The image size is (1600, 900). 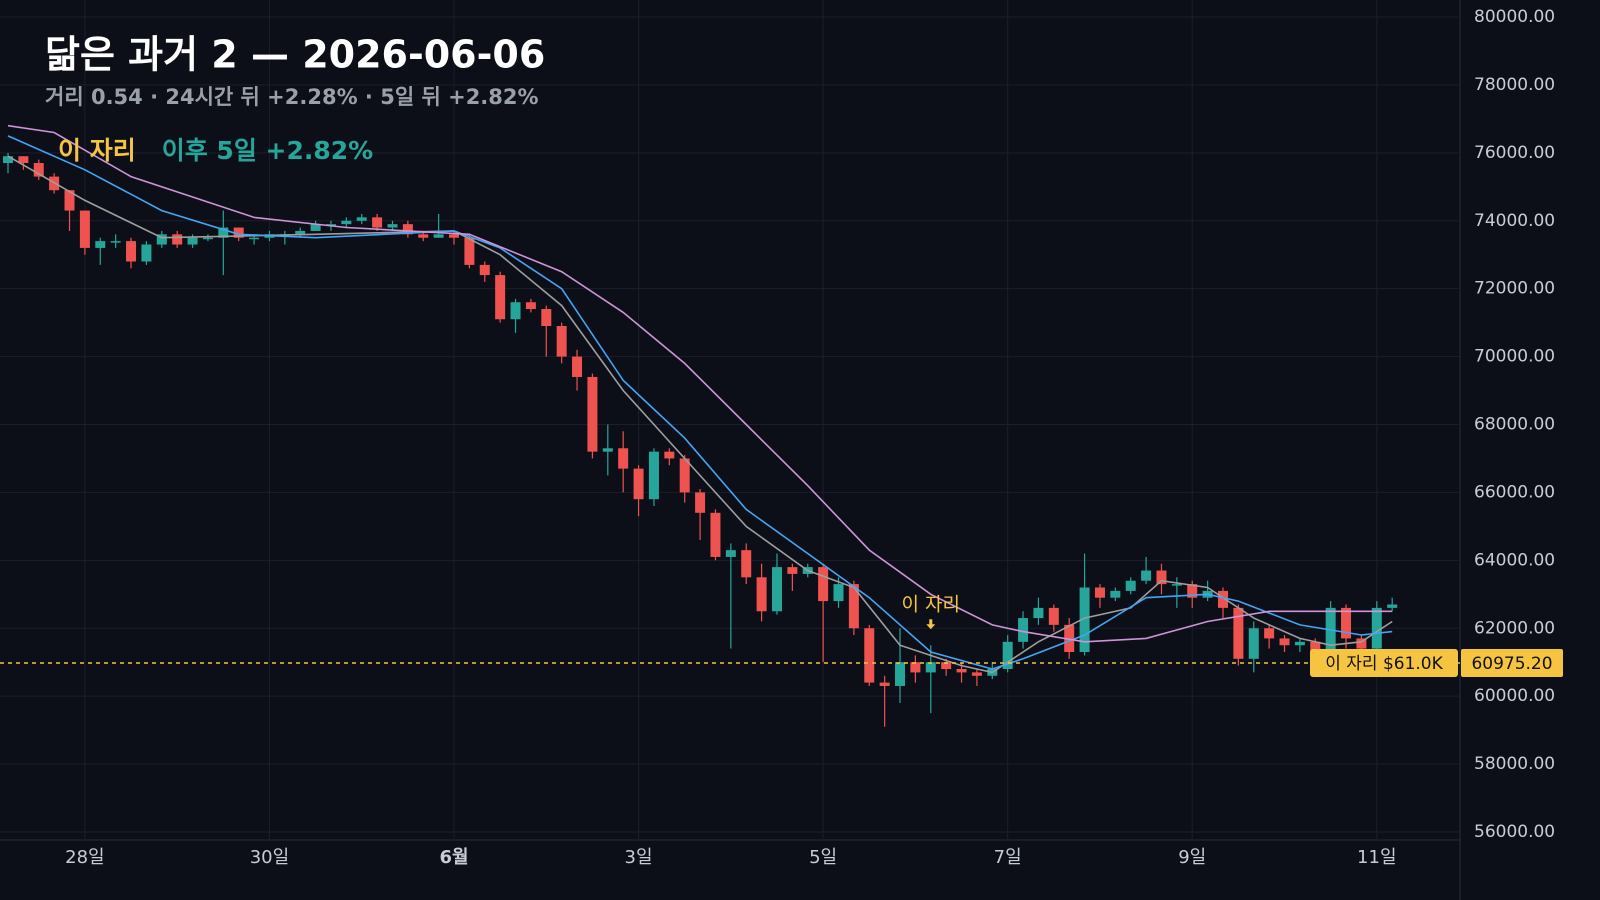 I want to click on chart-subtitle: 거리 0.54 · 24시간 뒤 +2.28% · 5일 뒤 +2.82%, so click(x=292, y=97).